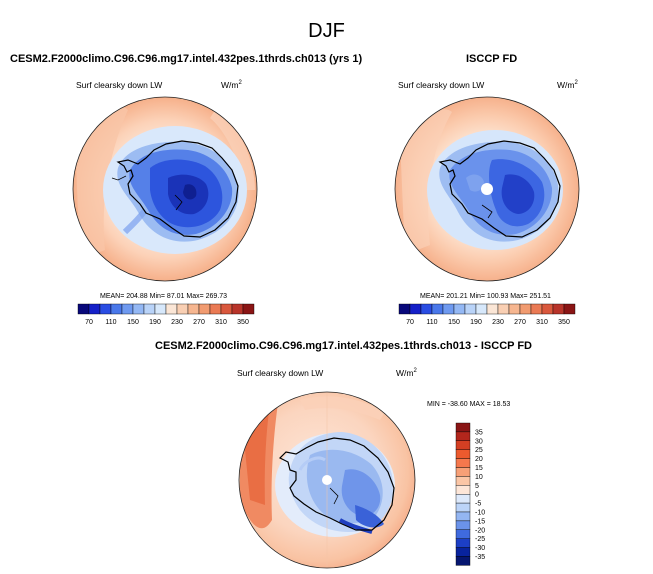  I want to click on diff-colorbar-label: 20, so click(479, 459).